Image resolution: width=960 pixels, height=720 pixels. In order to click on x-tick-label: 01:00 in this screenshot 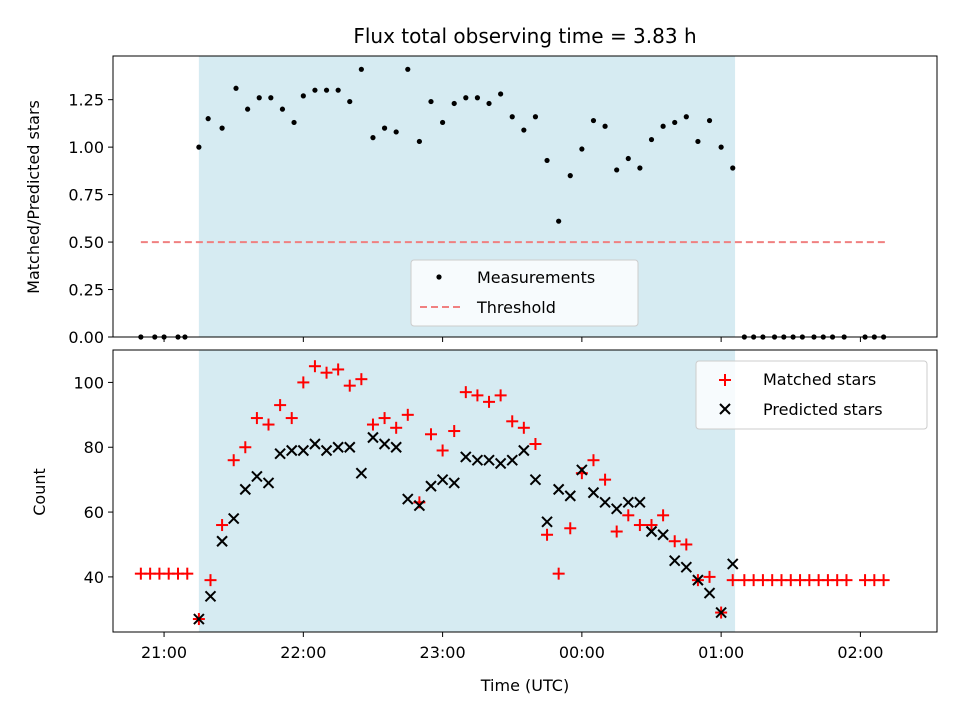, I will do `click(721, 652)`.